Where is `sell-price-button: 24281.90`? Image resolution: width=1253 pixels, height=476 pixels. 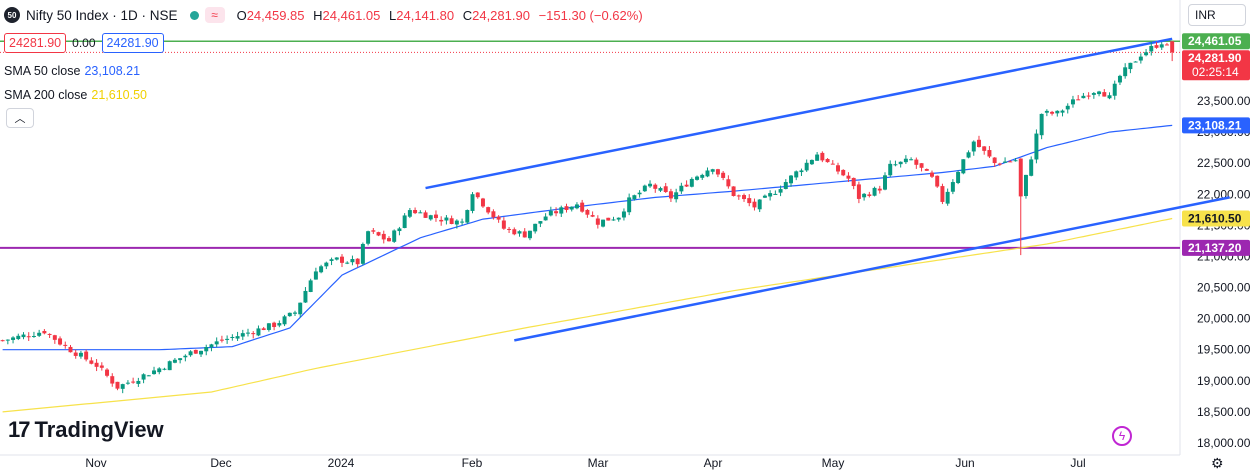 sell-price-button: 24281.90 is located at coordinates (35, 43).